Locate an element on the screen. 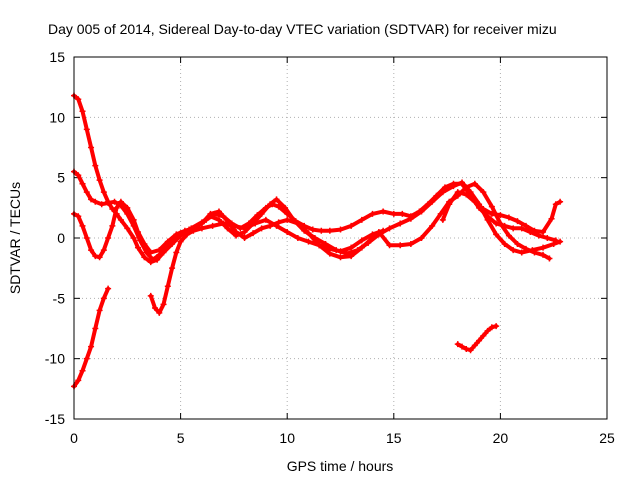  y-tick-label: 0 is located at coordinates (61, 238).